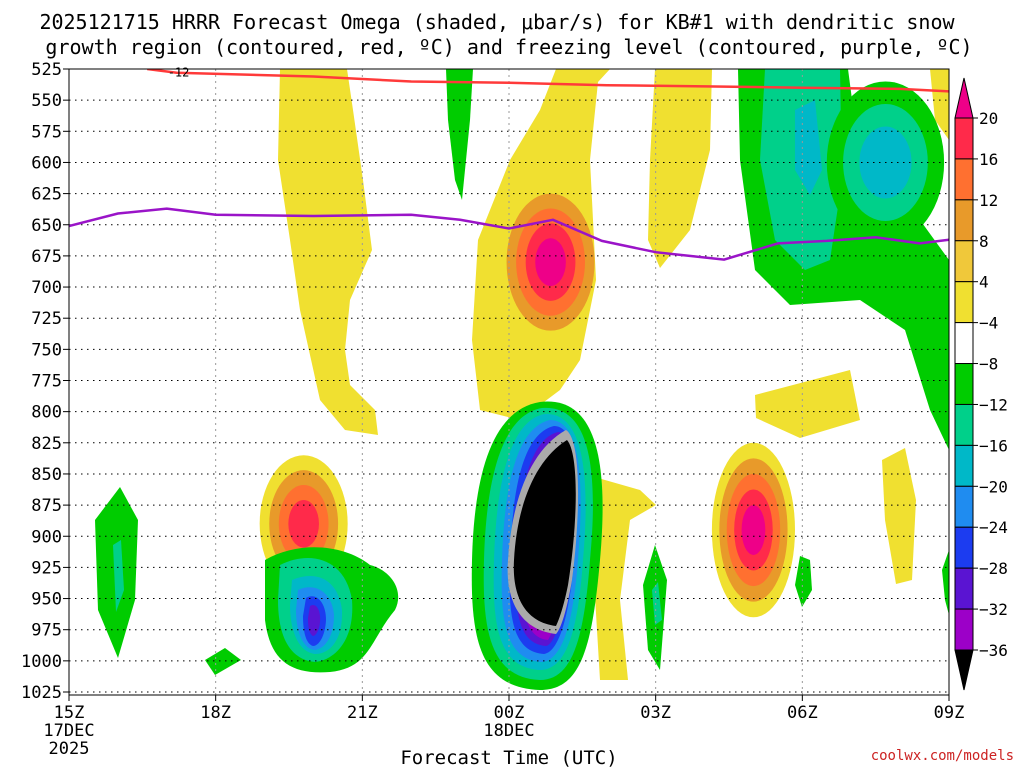 This screenshot has width=1024, height=768. Describe the element at coordinates (984, 241) in the screenshot. I see `colorbar-label-3: 8` at that location.